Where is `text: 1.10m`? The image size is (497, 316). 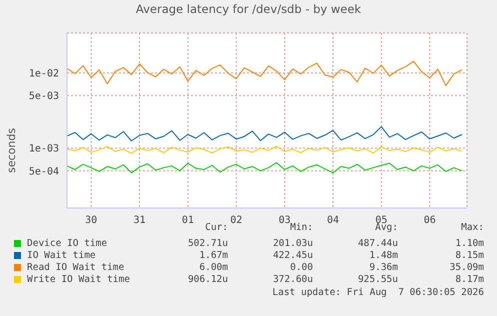
text: 1.10m is located at coordinates (469, 243).